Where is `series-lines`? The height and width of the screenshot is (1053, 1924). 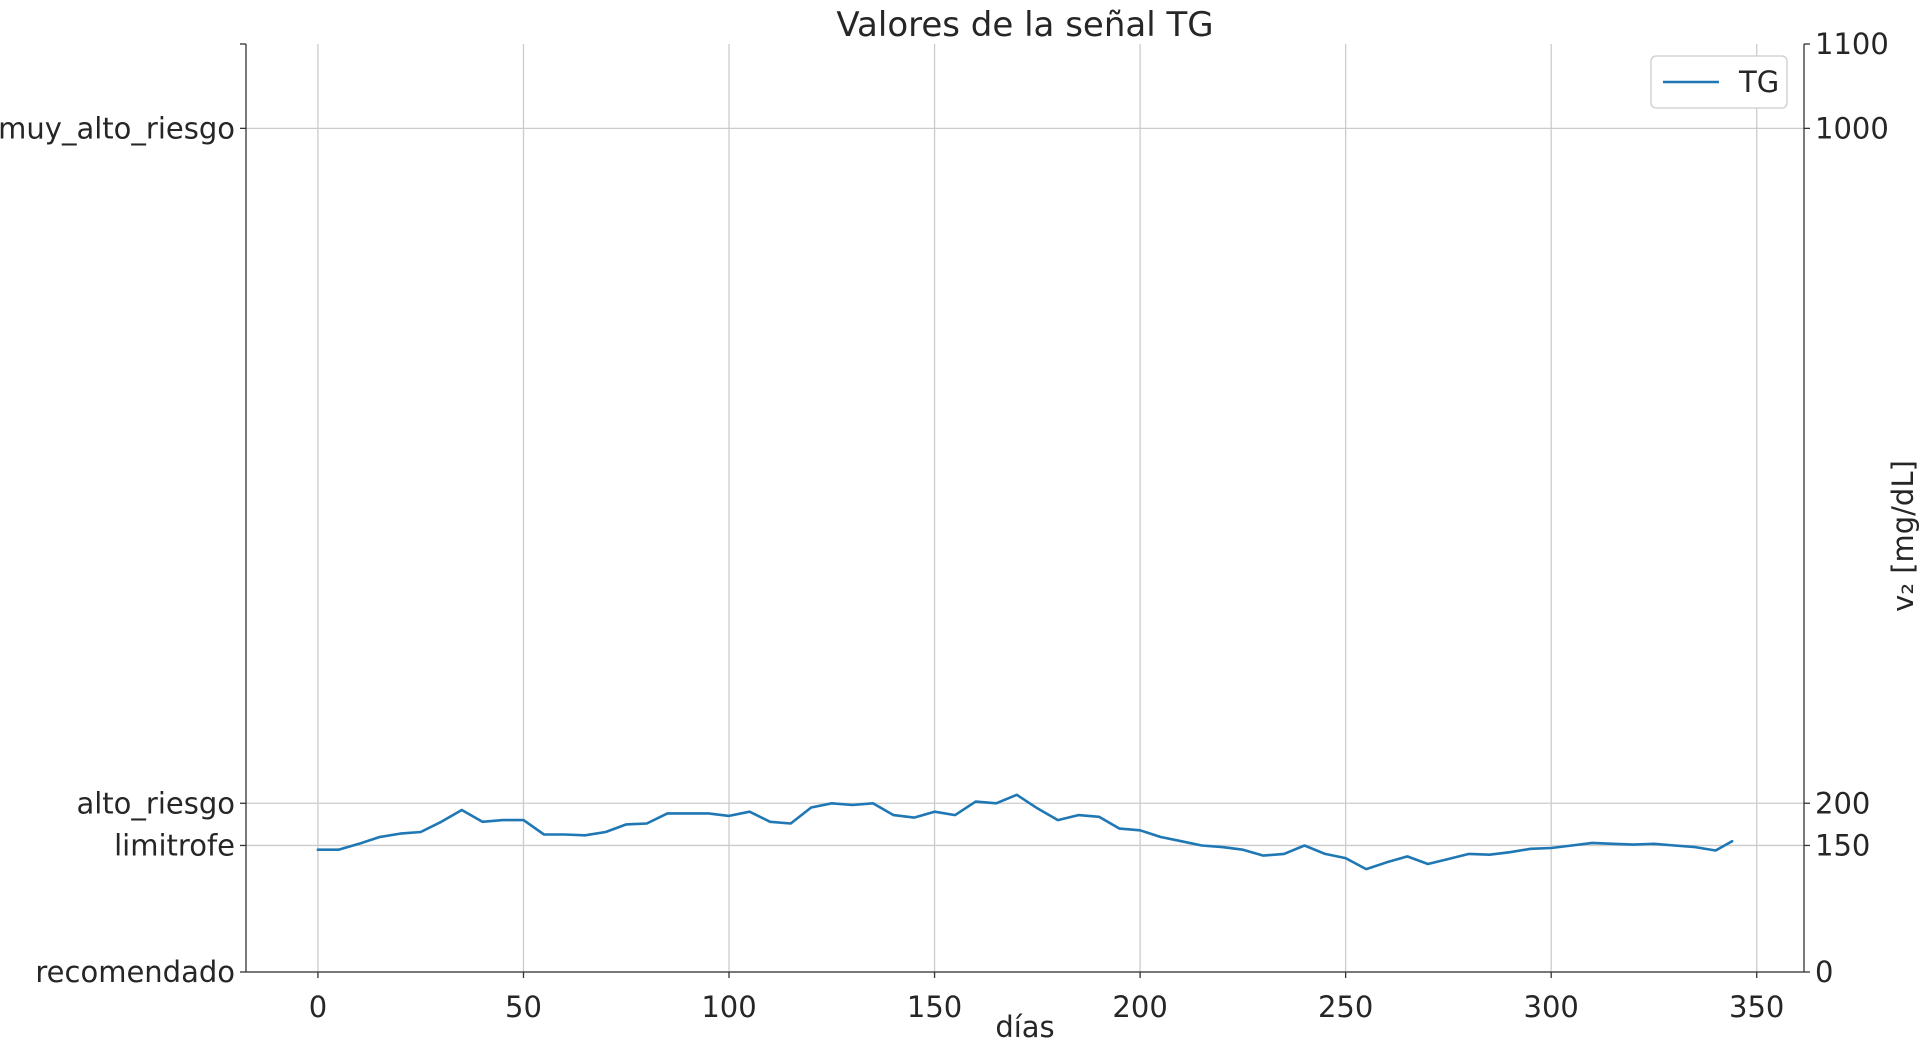 series-lines is located at coordinates (1025, 832).